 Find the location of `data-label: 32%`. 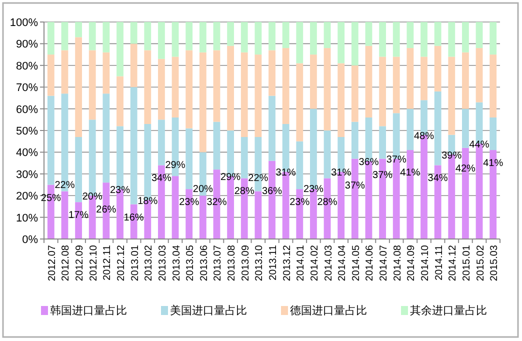

data-label: 32% is located at coordinates (216, 202).